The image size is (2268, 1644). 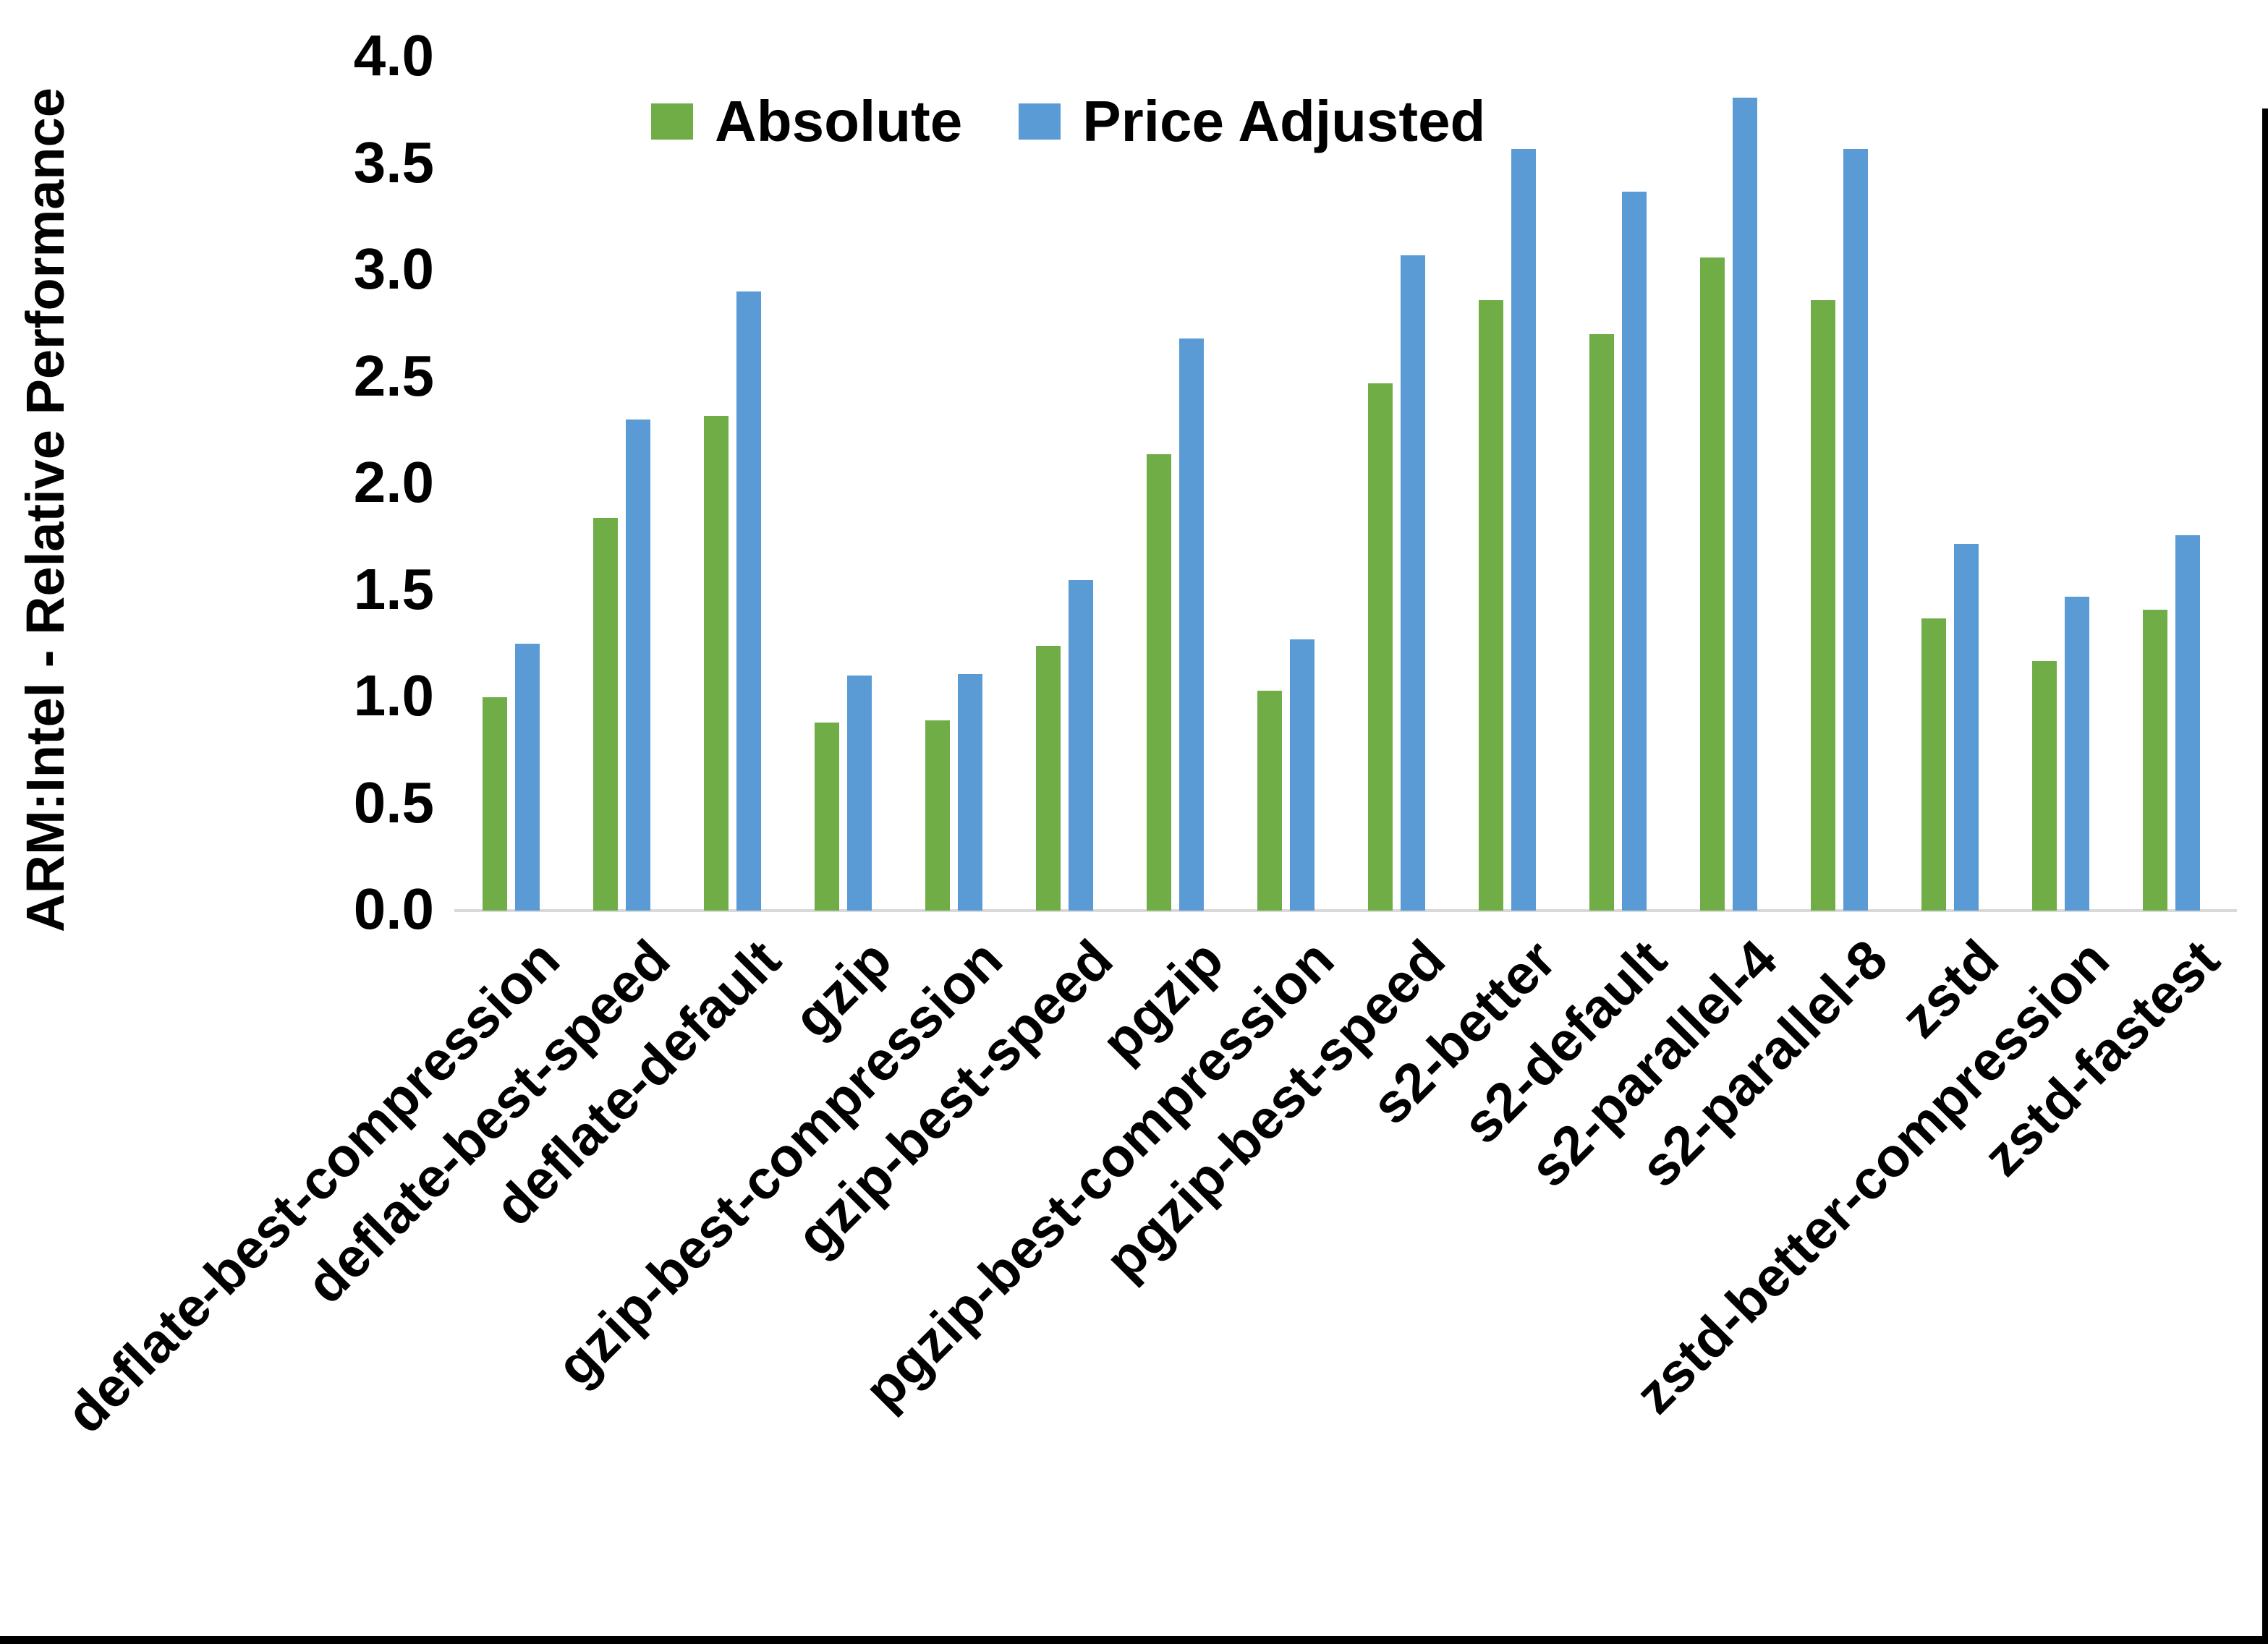 I want to click on bar-absolute-pgzip-best-speed, so click(x=1380, y=647).